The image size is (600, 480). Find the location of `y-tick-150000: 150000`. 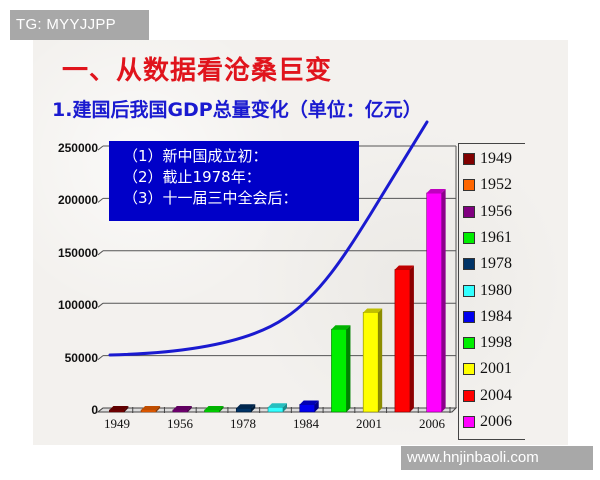

y-tick-150000: 150000 is located at coordinates (77, 253).